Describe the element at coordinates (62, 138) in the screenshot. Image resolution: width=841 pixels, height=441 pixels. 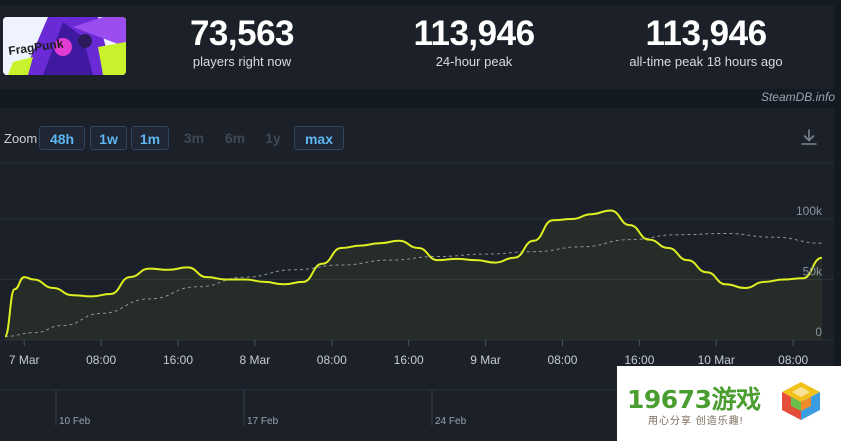
I see `zoom-48h-button: 48h` at that location.